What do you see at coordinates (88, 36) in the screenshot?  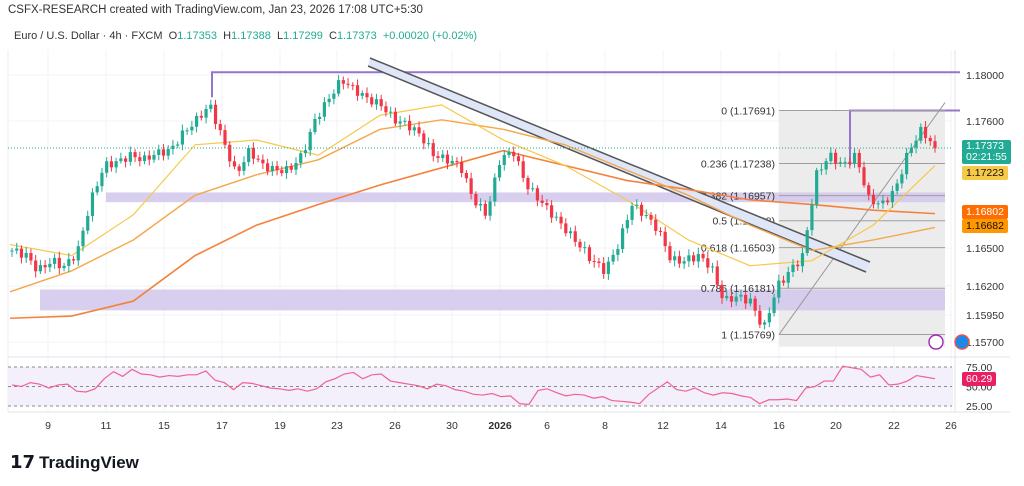 I see `symbol-name: Euro / U.S. Dollar · 4h · FXCM` at bounding box center [88, 36].